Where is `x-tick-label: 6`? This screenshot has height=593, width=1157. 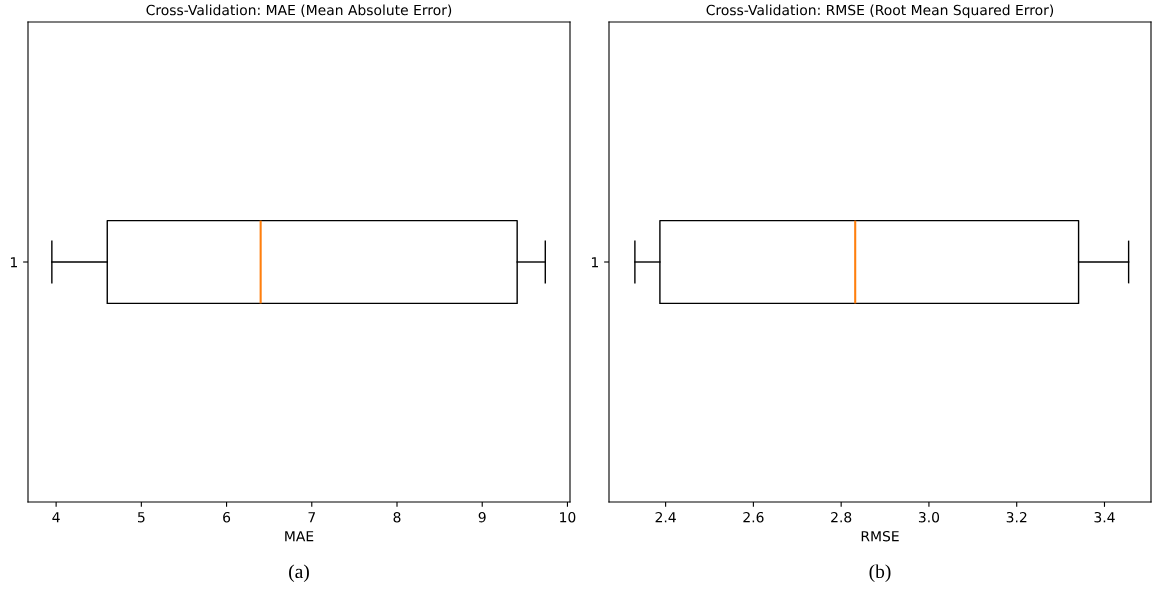
x-tick-label: 6 is located at coordinates (227, 517).